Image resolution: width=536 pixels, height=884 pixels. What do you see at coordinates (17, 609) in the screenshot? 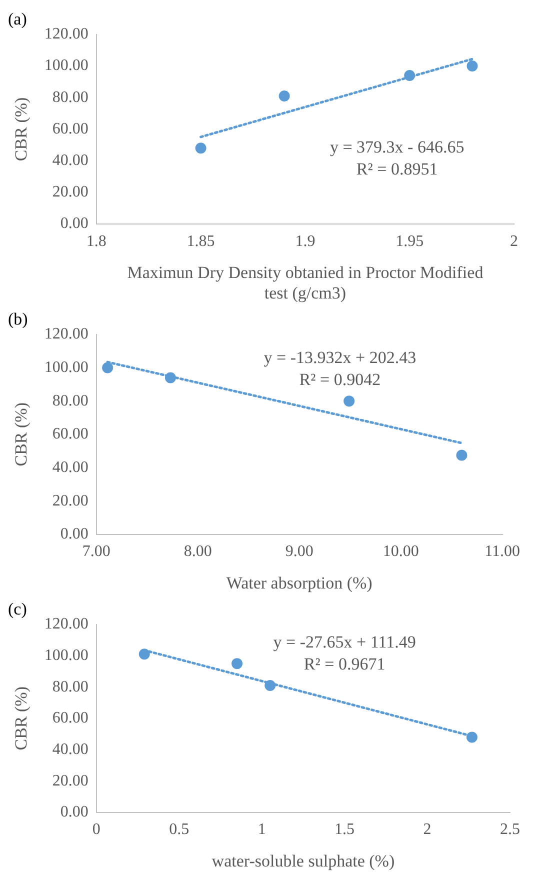
I see `chart-title: (c)` at bounding box center [17, 609].